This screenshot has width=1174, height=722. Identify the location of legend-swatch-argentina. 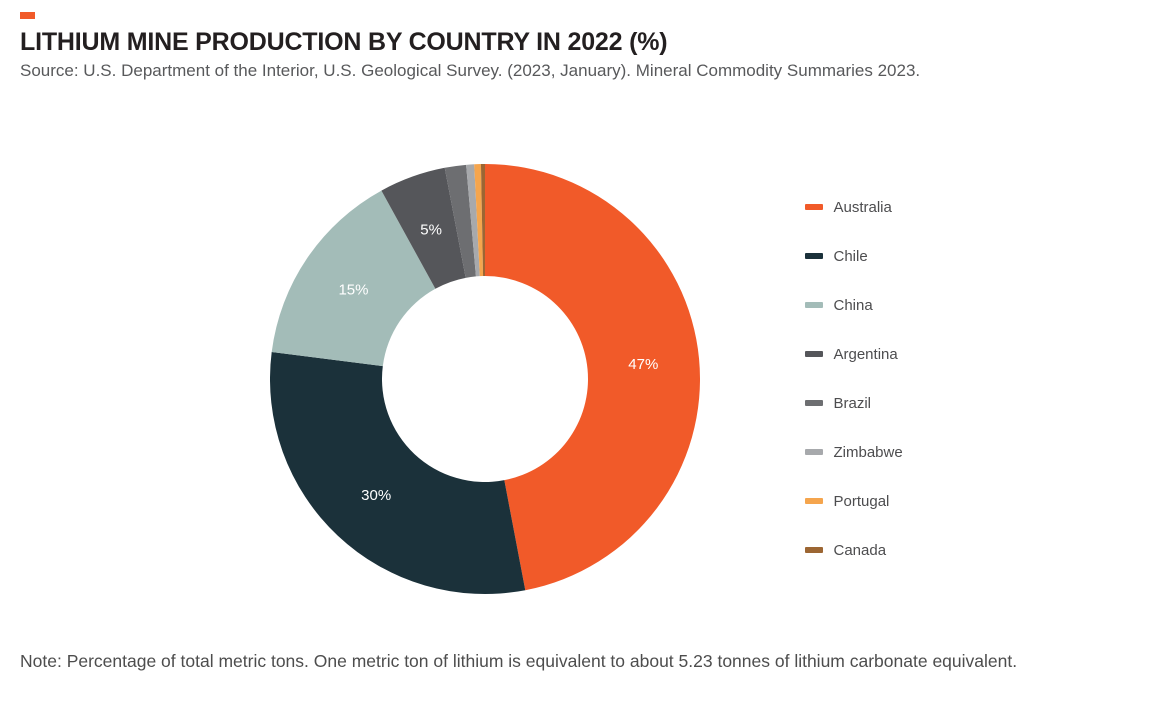
(813, 354).